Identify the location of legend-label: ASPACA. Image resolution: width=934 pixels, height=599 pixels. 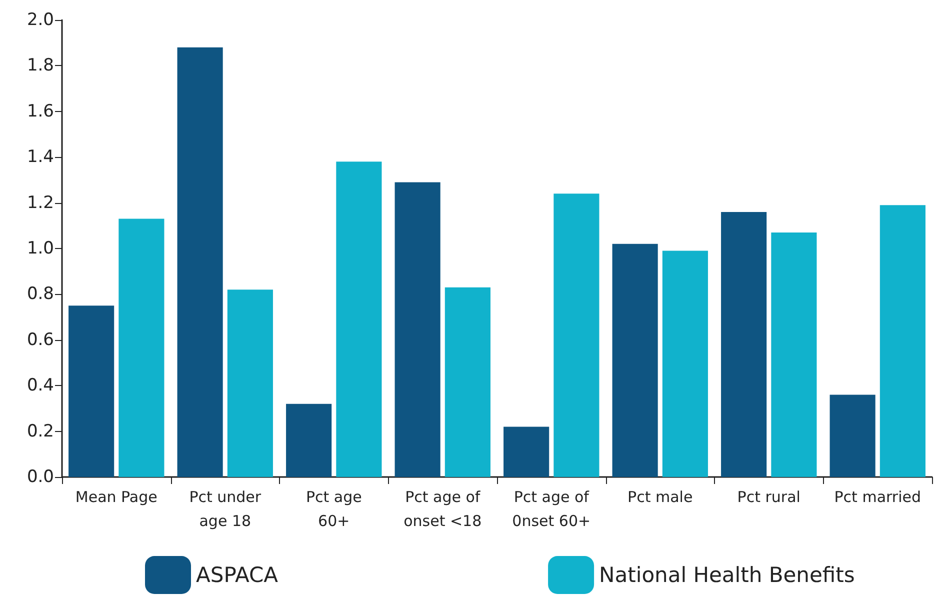
(237, 575).